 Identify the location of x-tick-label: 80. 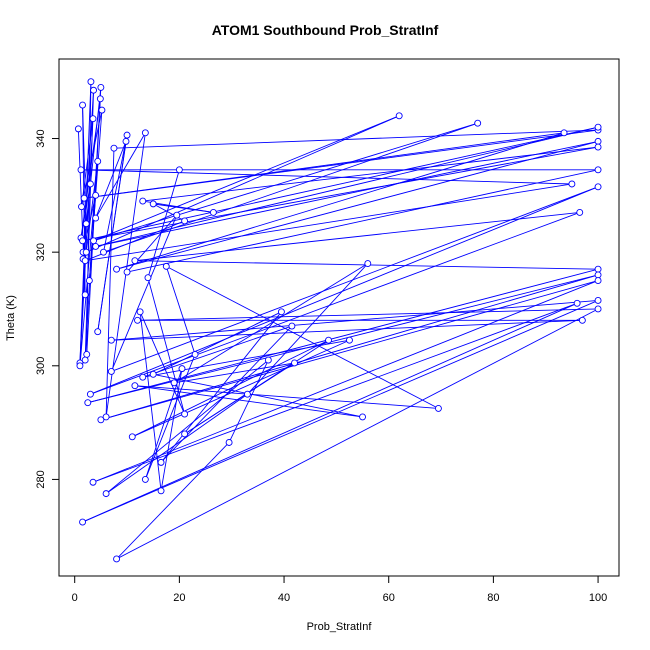
(493, 598).